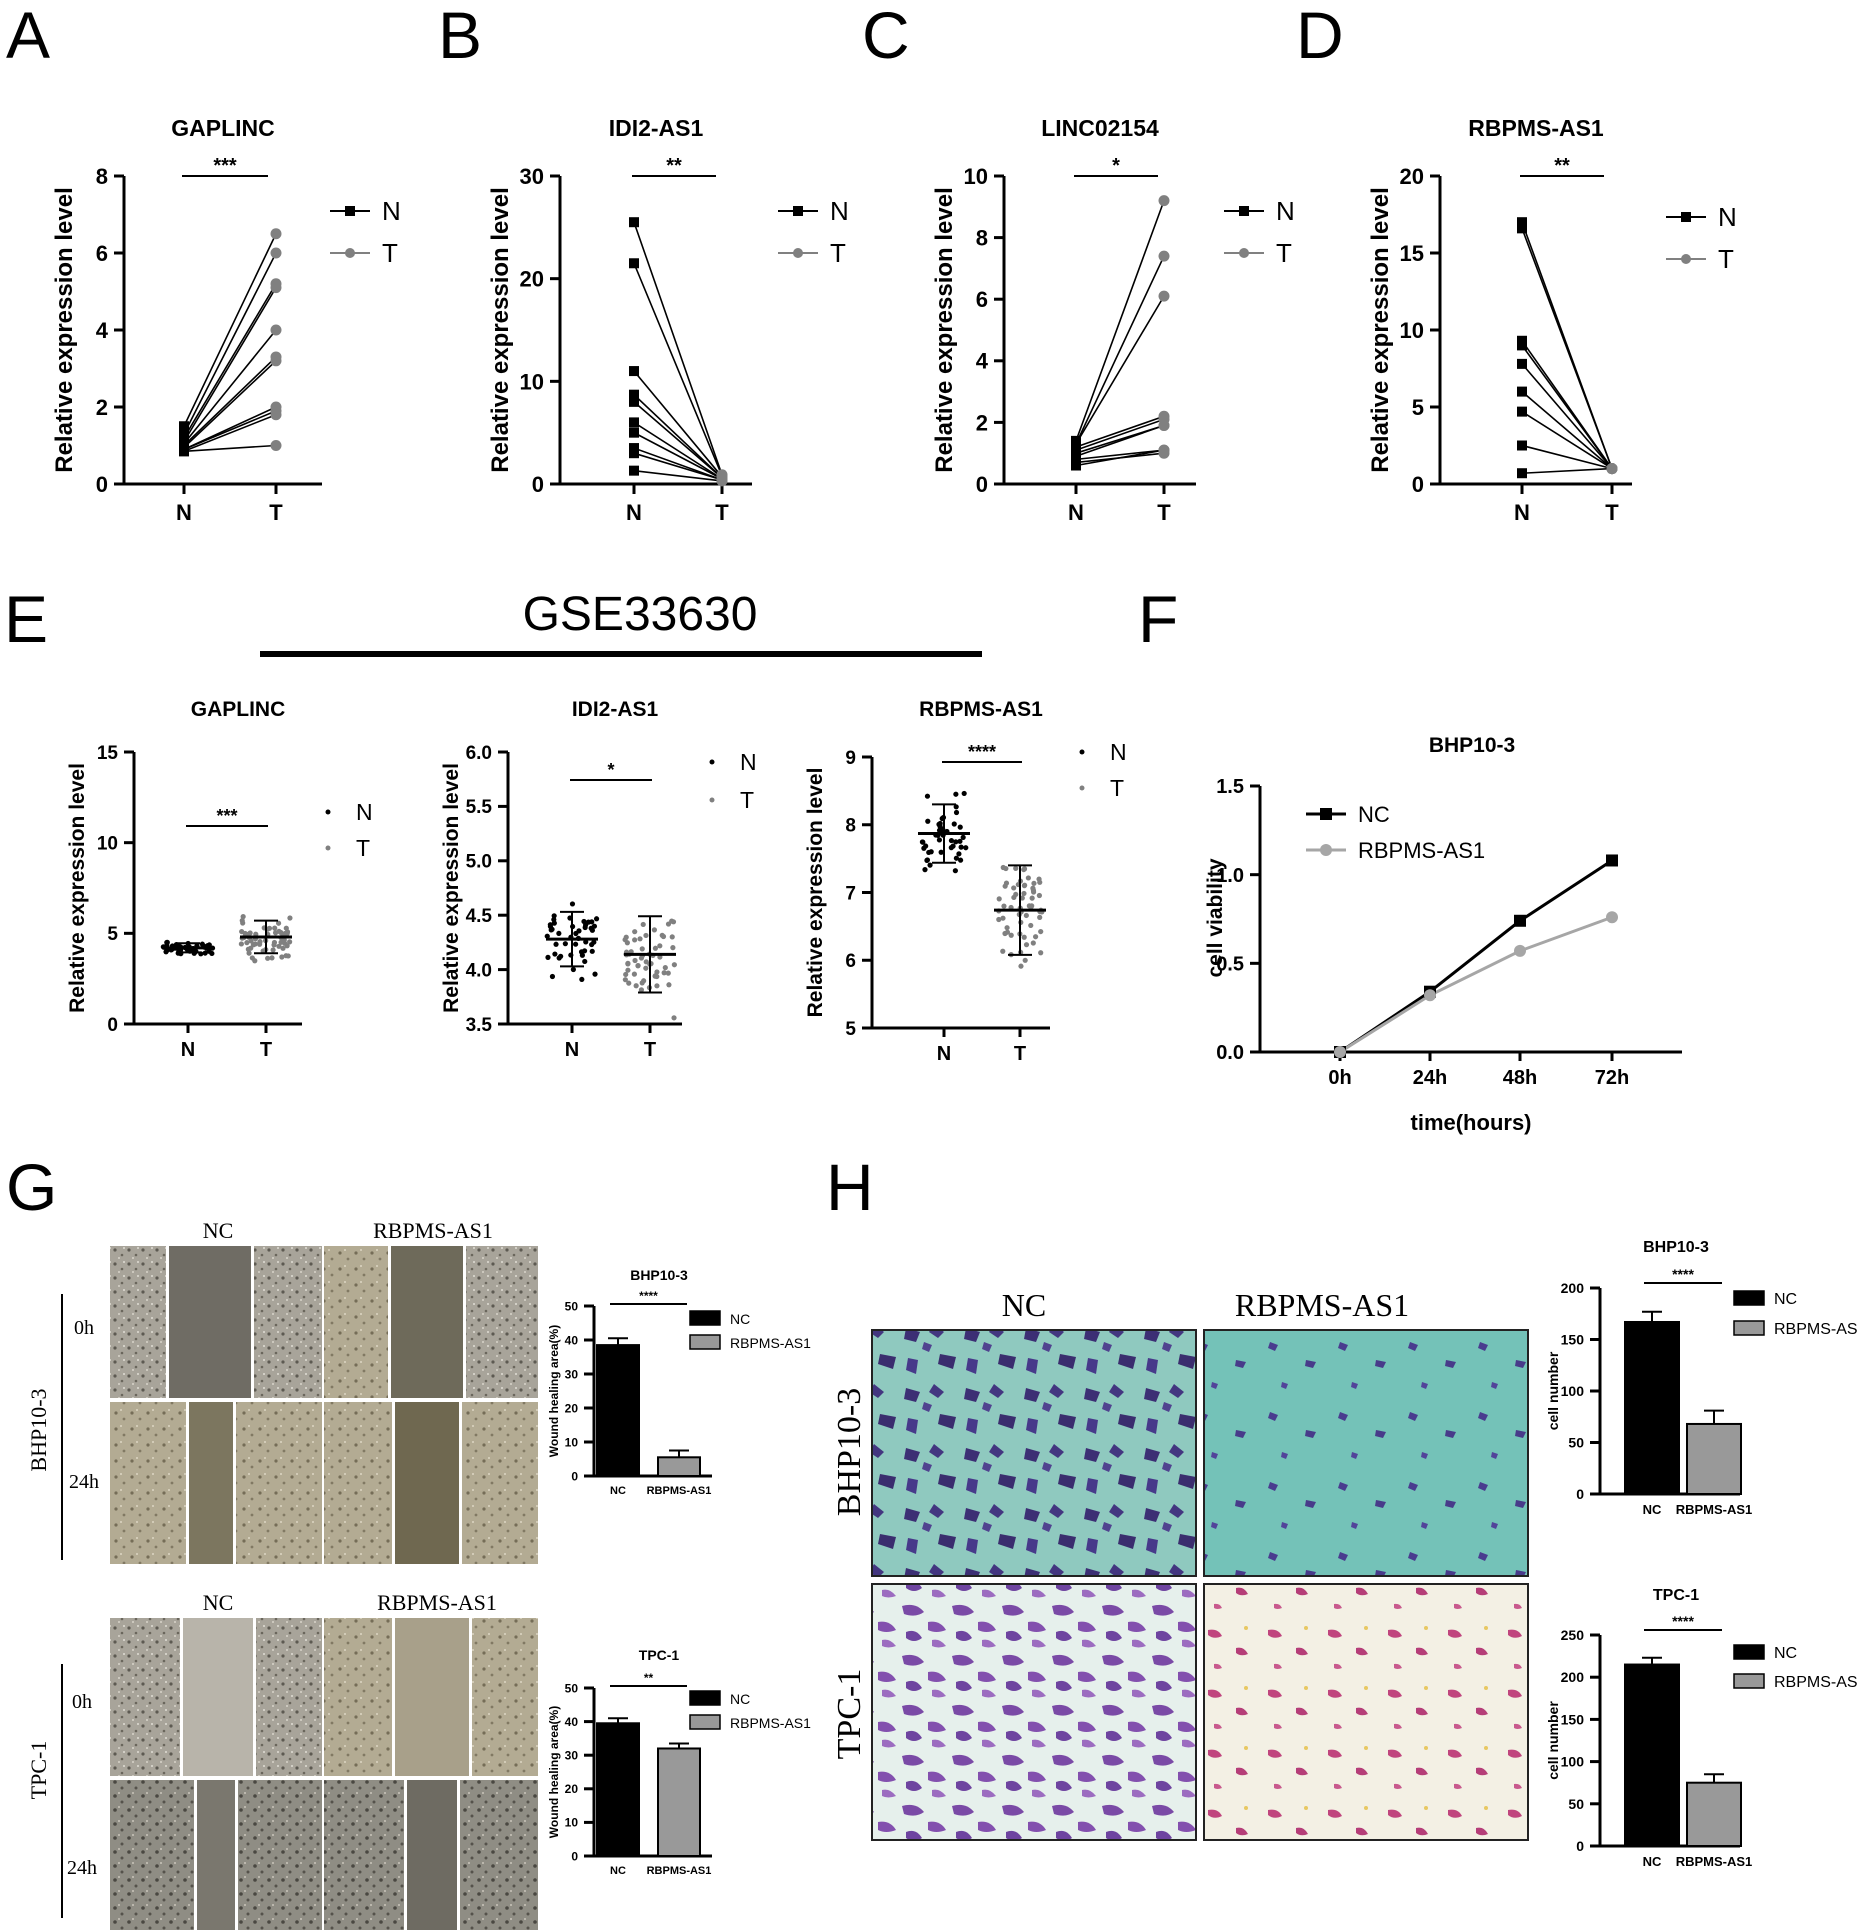  What do you see at coordinates (1676, 1247) in the screenshot?
I see `H1-title: BHP10-3` at bounding box center [1676, 1247].